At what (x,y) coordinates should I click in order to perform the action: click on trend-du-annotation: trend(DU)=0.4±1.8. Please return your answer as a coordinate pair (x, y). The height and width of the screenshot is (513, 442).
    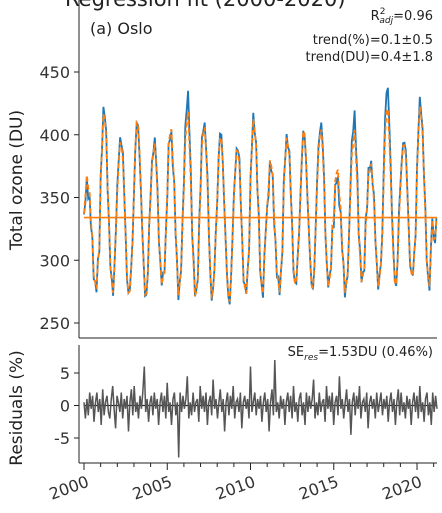
    Looking at the image, I should click on (369, 57).